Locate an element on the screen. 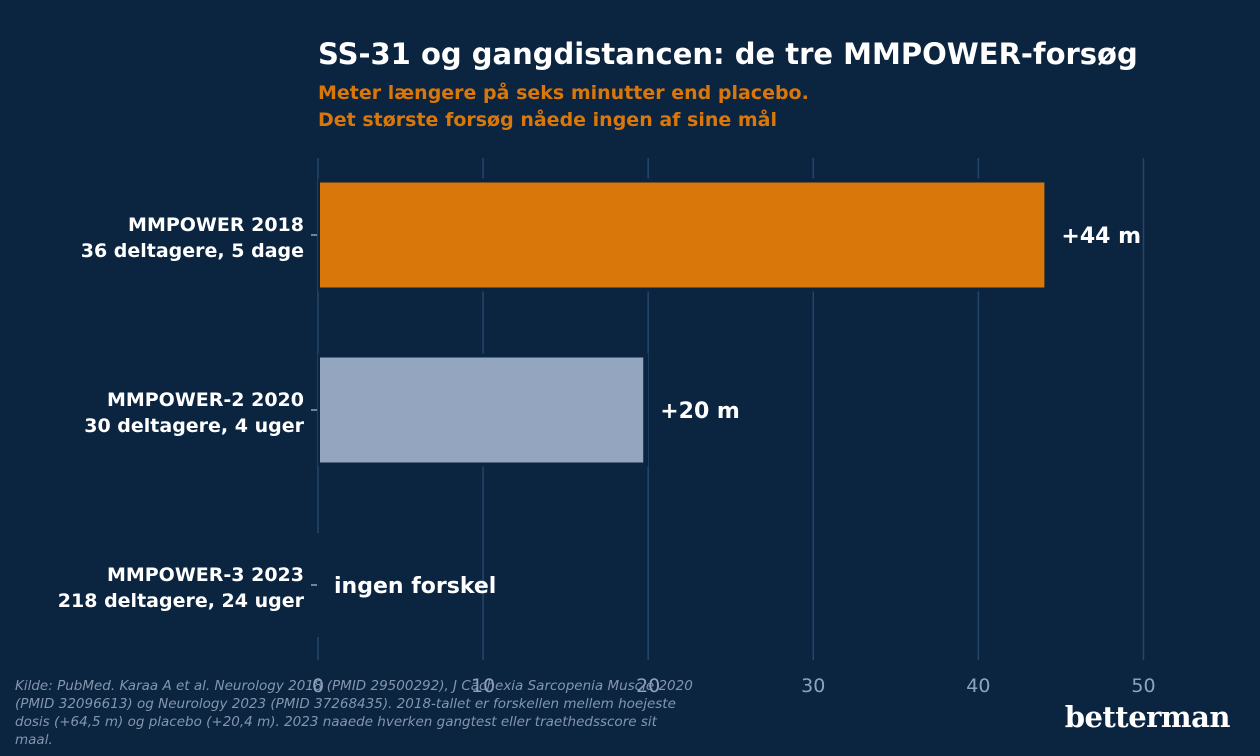 The image size is (1260, 756). x-tick-label: 50 is located at coordinates (1143, 686).